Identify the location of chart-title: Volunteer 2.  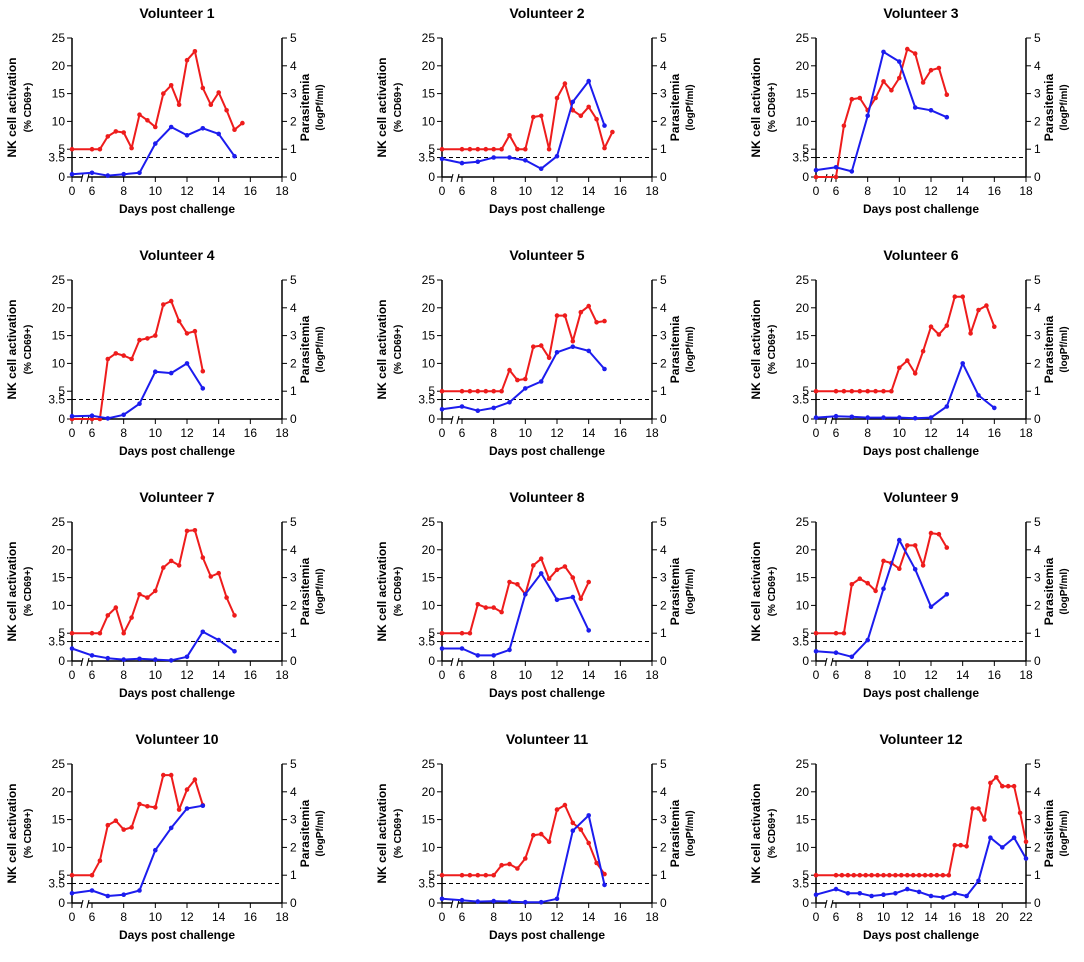
(546, 13).